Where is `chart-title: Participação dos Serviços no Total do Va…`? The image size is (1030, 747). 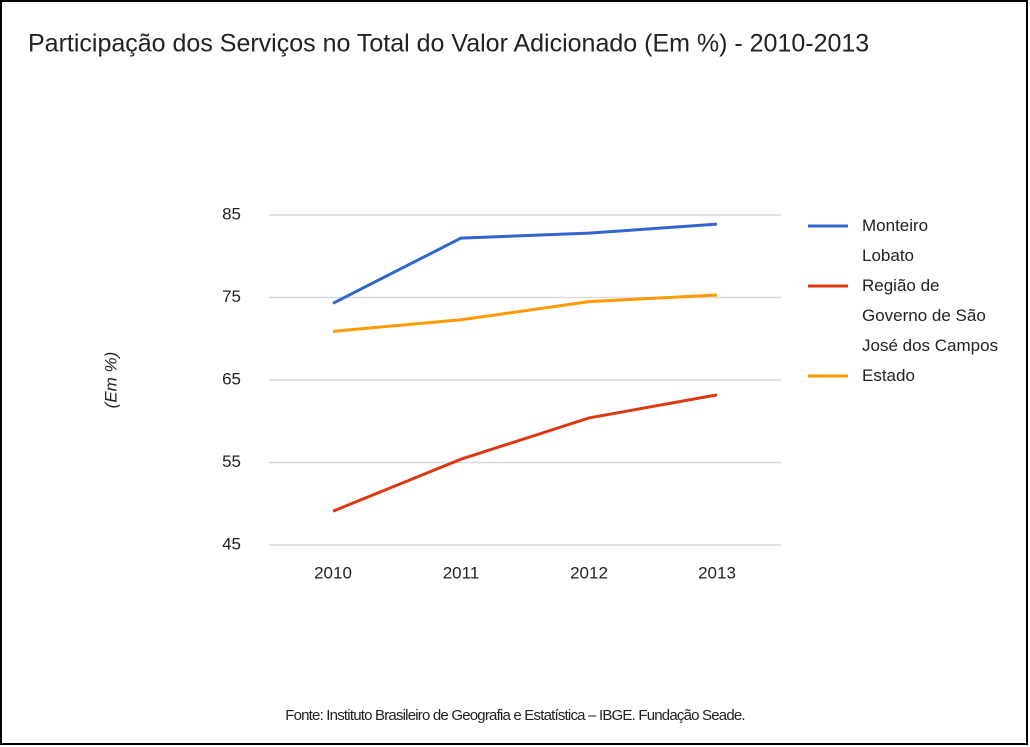 chart-title: Participação dos Serviços no Total do Va… is located at coordinates (448, 44).